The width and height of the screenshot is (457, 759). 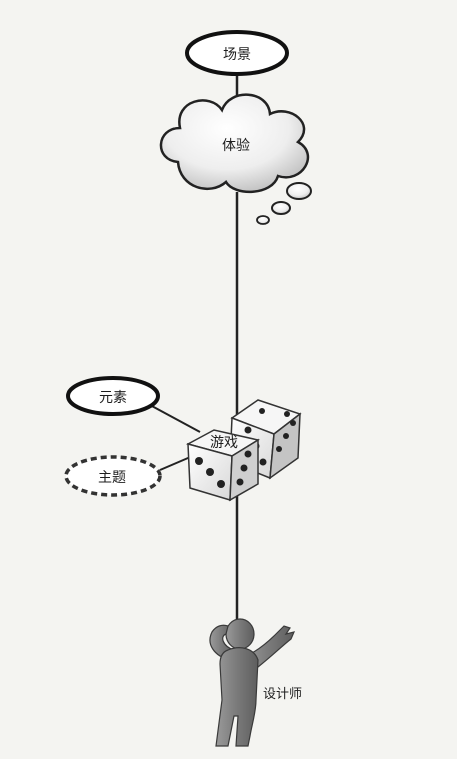 I want to click on designer-figure, so click(x=252, y=682).